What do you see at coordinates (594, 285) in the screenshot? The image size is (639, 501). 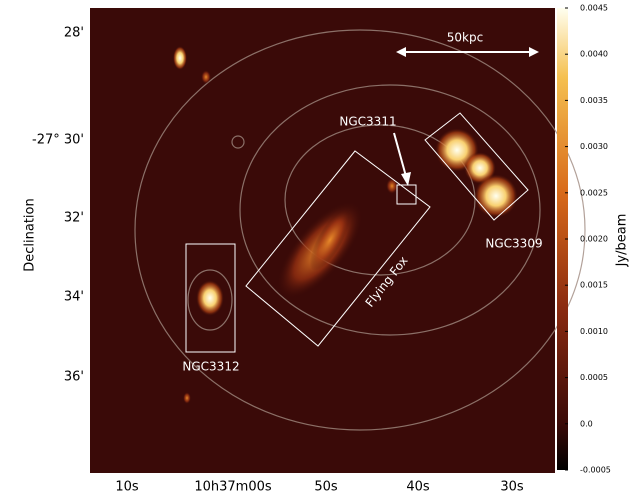 I see `colorbar-tick-label: 0.0015` at bounding box center [594, 285].